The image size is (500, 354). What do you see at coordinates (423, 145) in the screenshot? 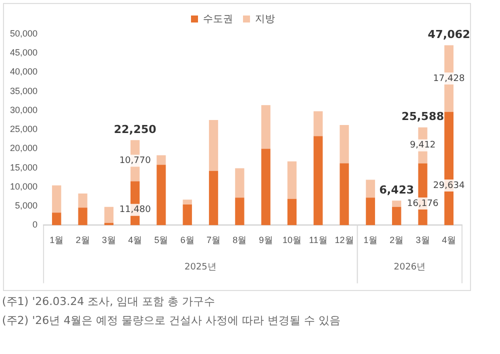
I see `data-label: 9,412` at bounding box center [423, 145].